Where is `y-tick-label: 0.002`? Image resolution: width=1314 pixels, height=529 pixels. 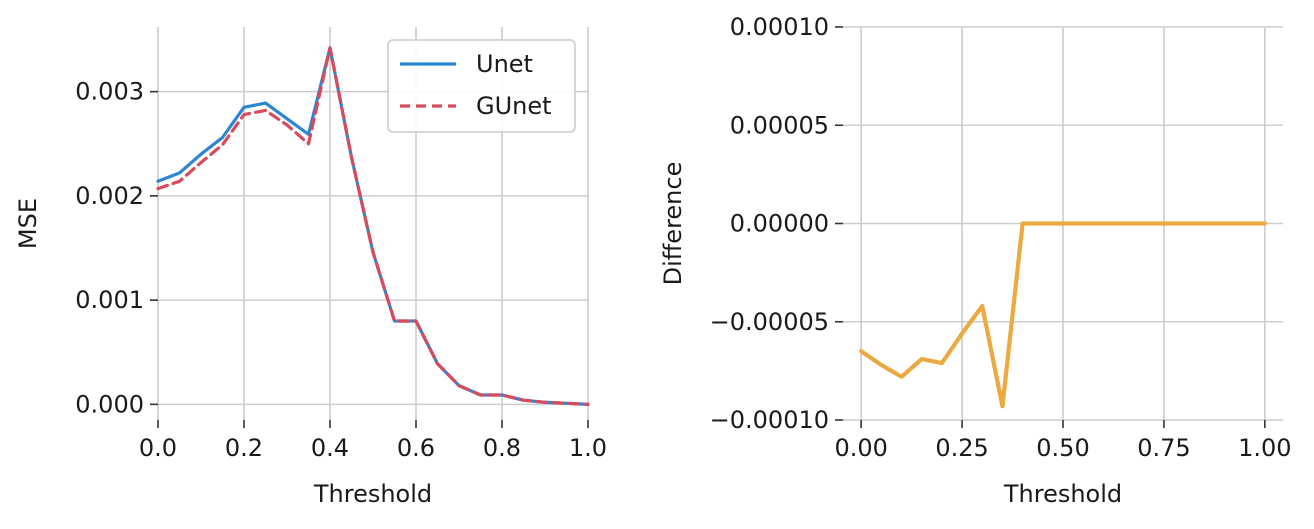
y-tick-label: 0.002 is located at coordinates (109, 196).